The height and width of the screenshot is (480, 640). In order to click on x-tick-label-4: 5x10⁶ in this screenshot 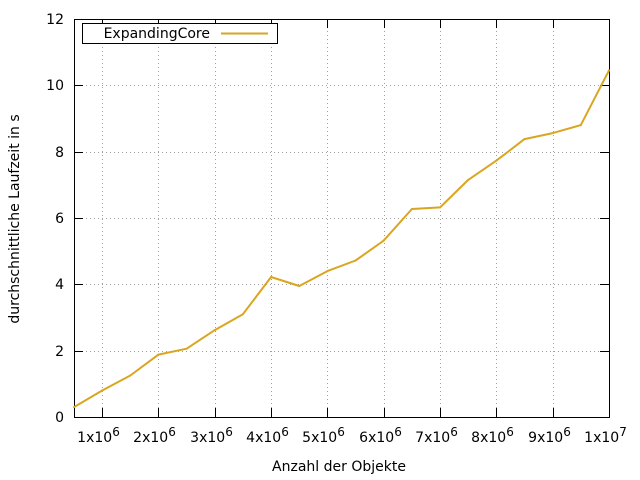, I will do `click(323, 435)`.